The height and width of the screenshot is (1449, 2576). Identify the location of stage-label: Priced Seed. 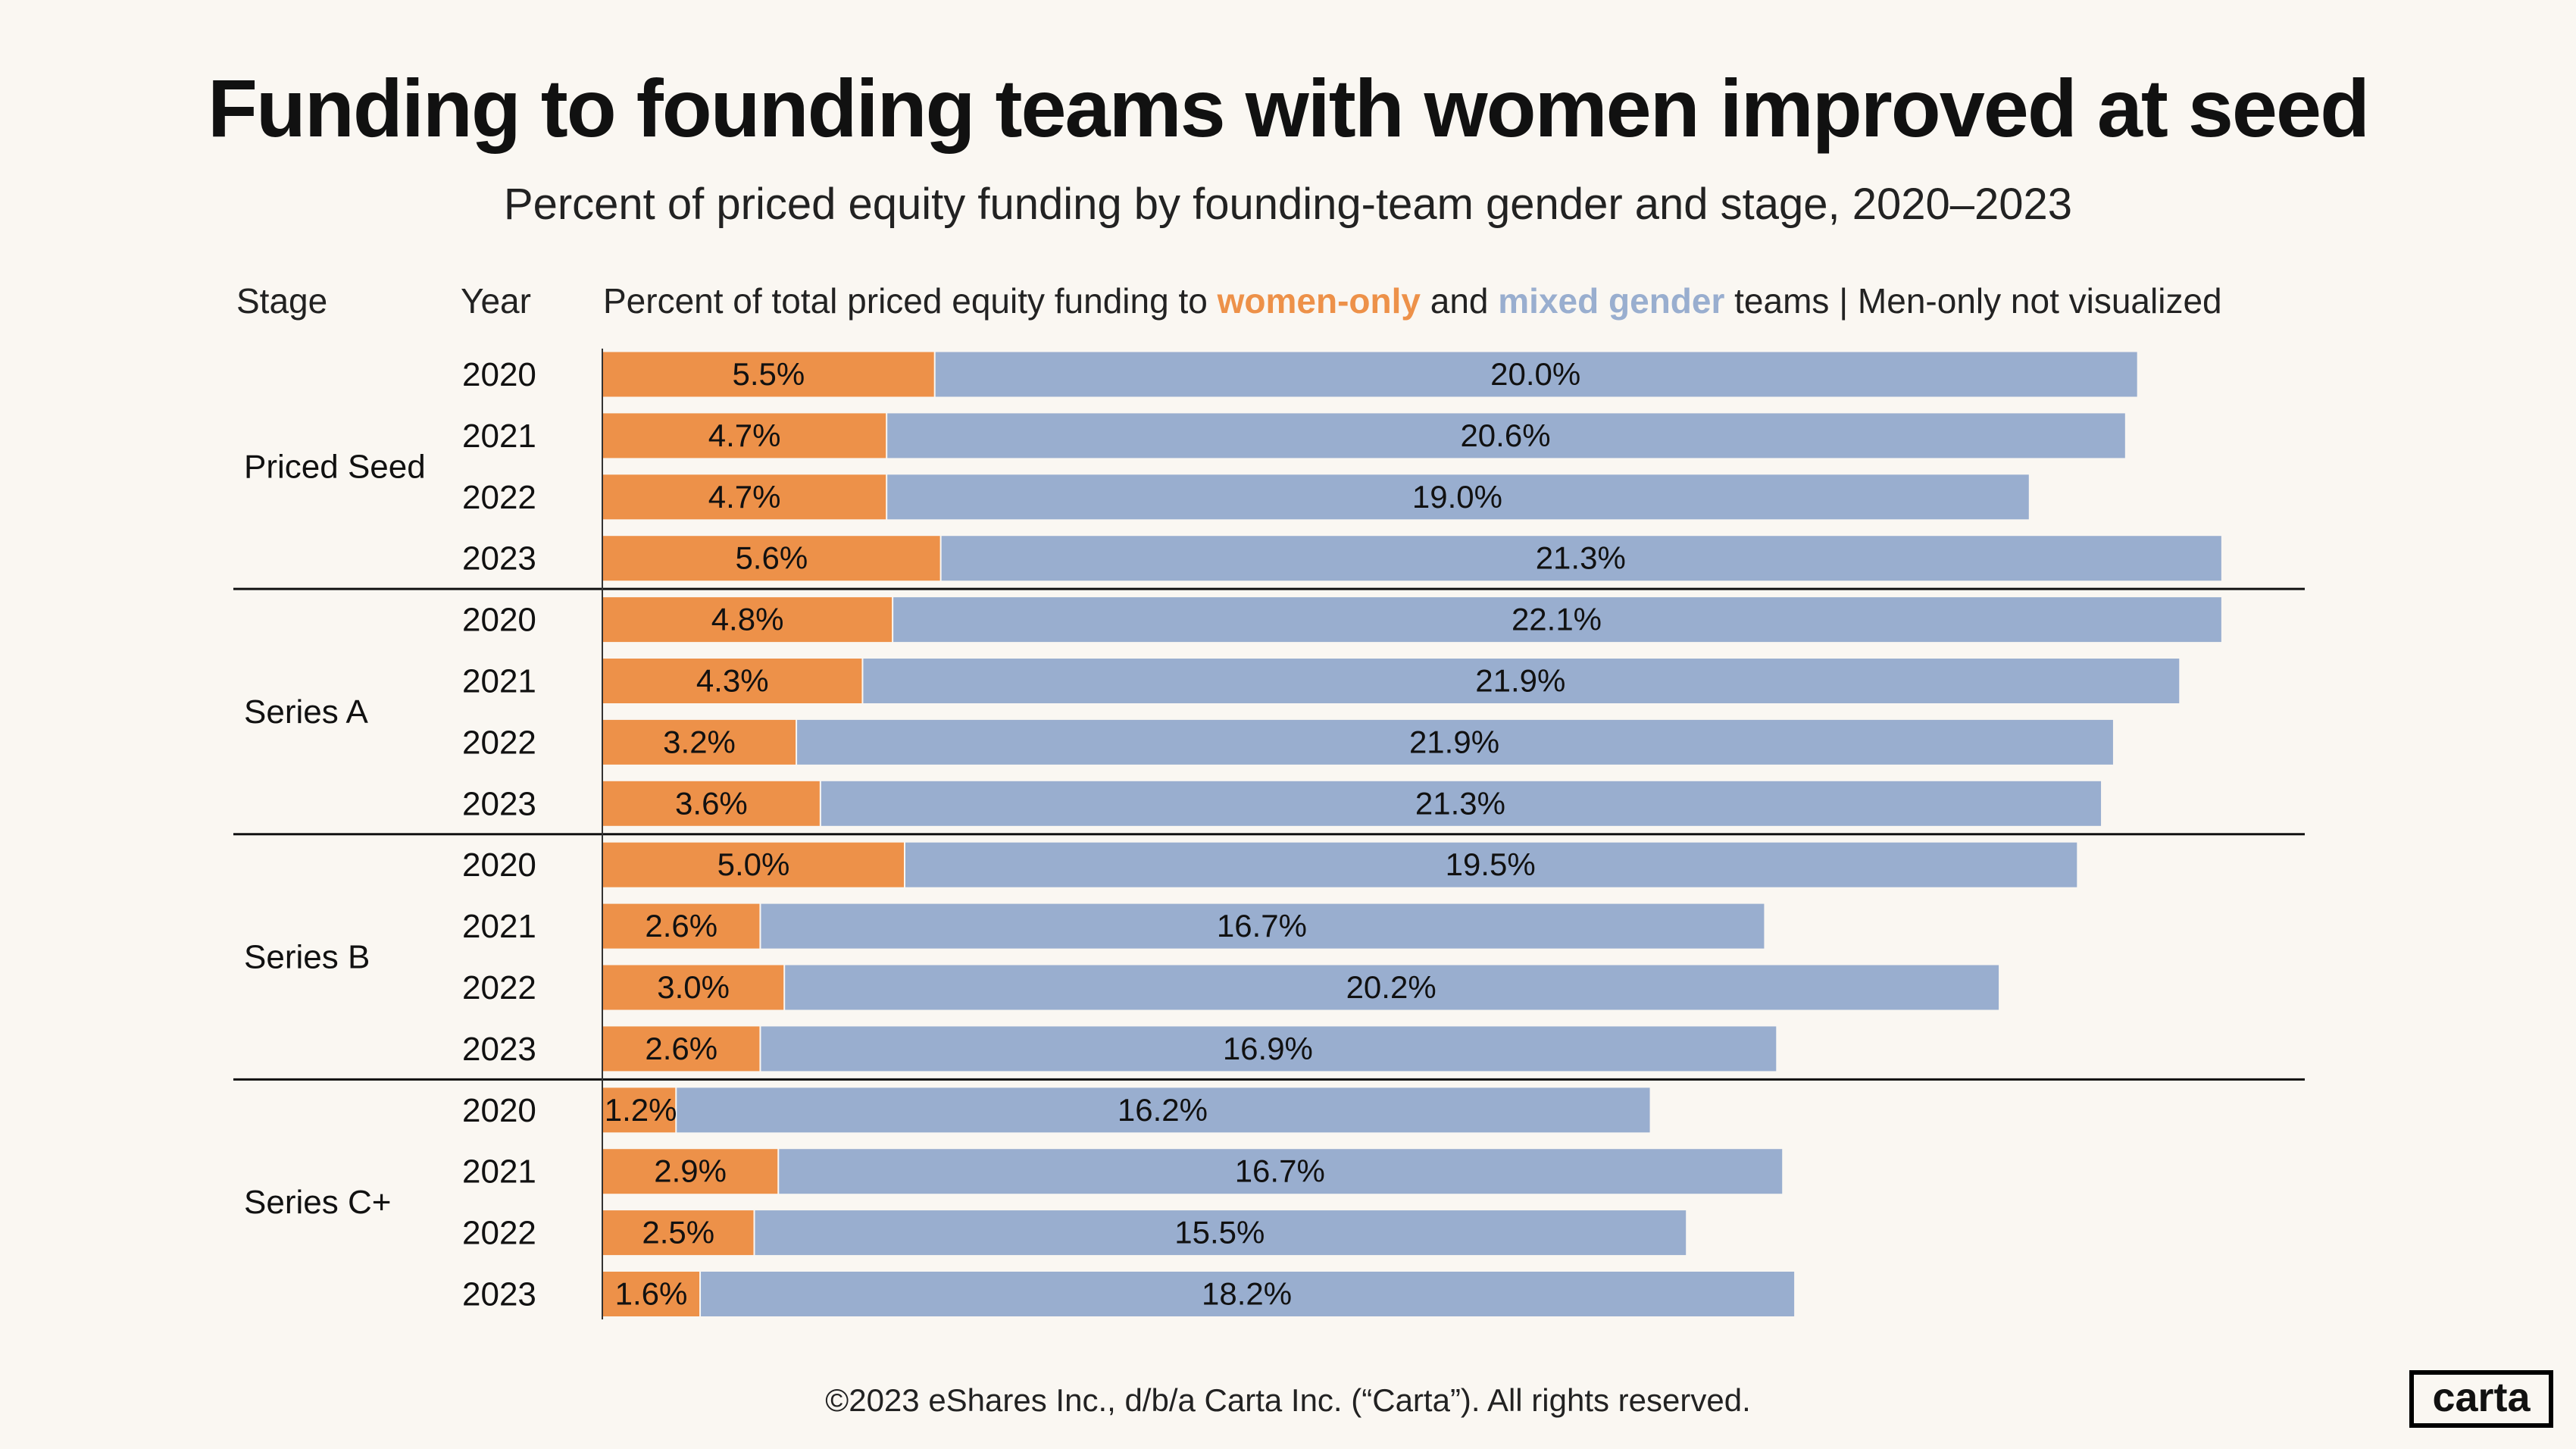
(335, 466).